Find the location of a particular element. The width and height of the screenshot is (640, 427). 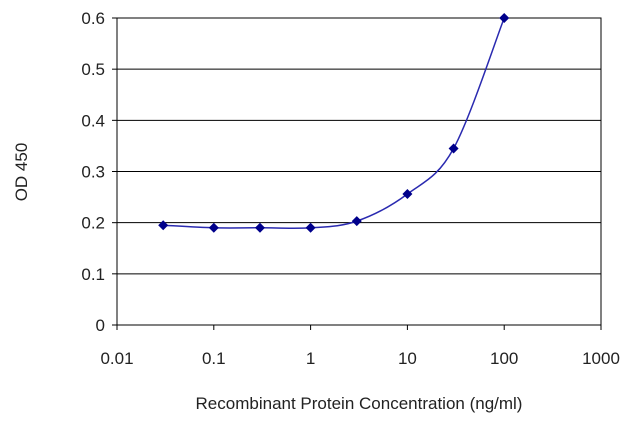

y-tick-label: 0.1 is located at coordinates (93, 274).